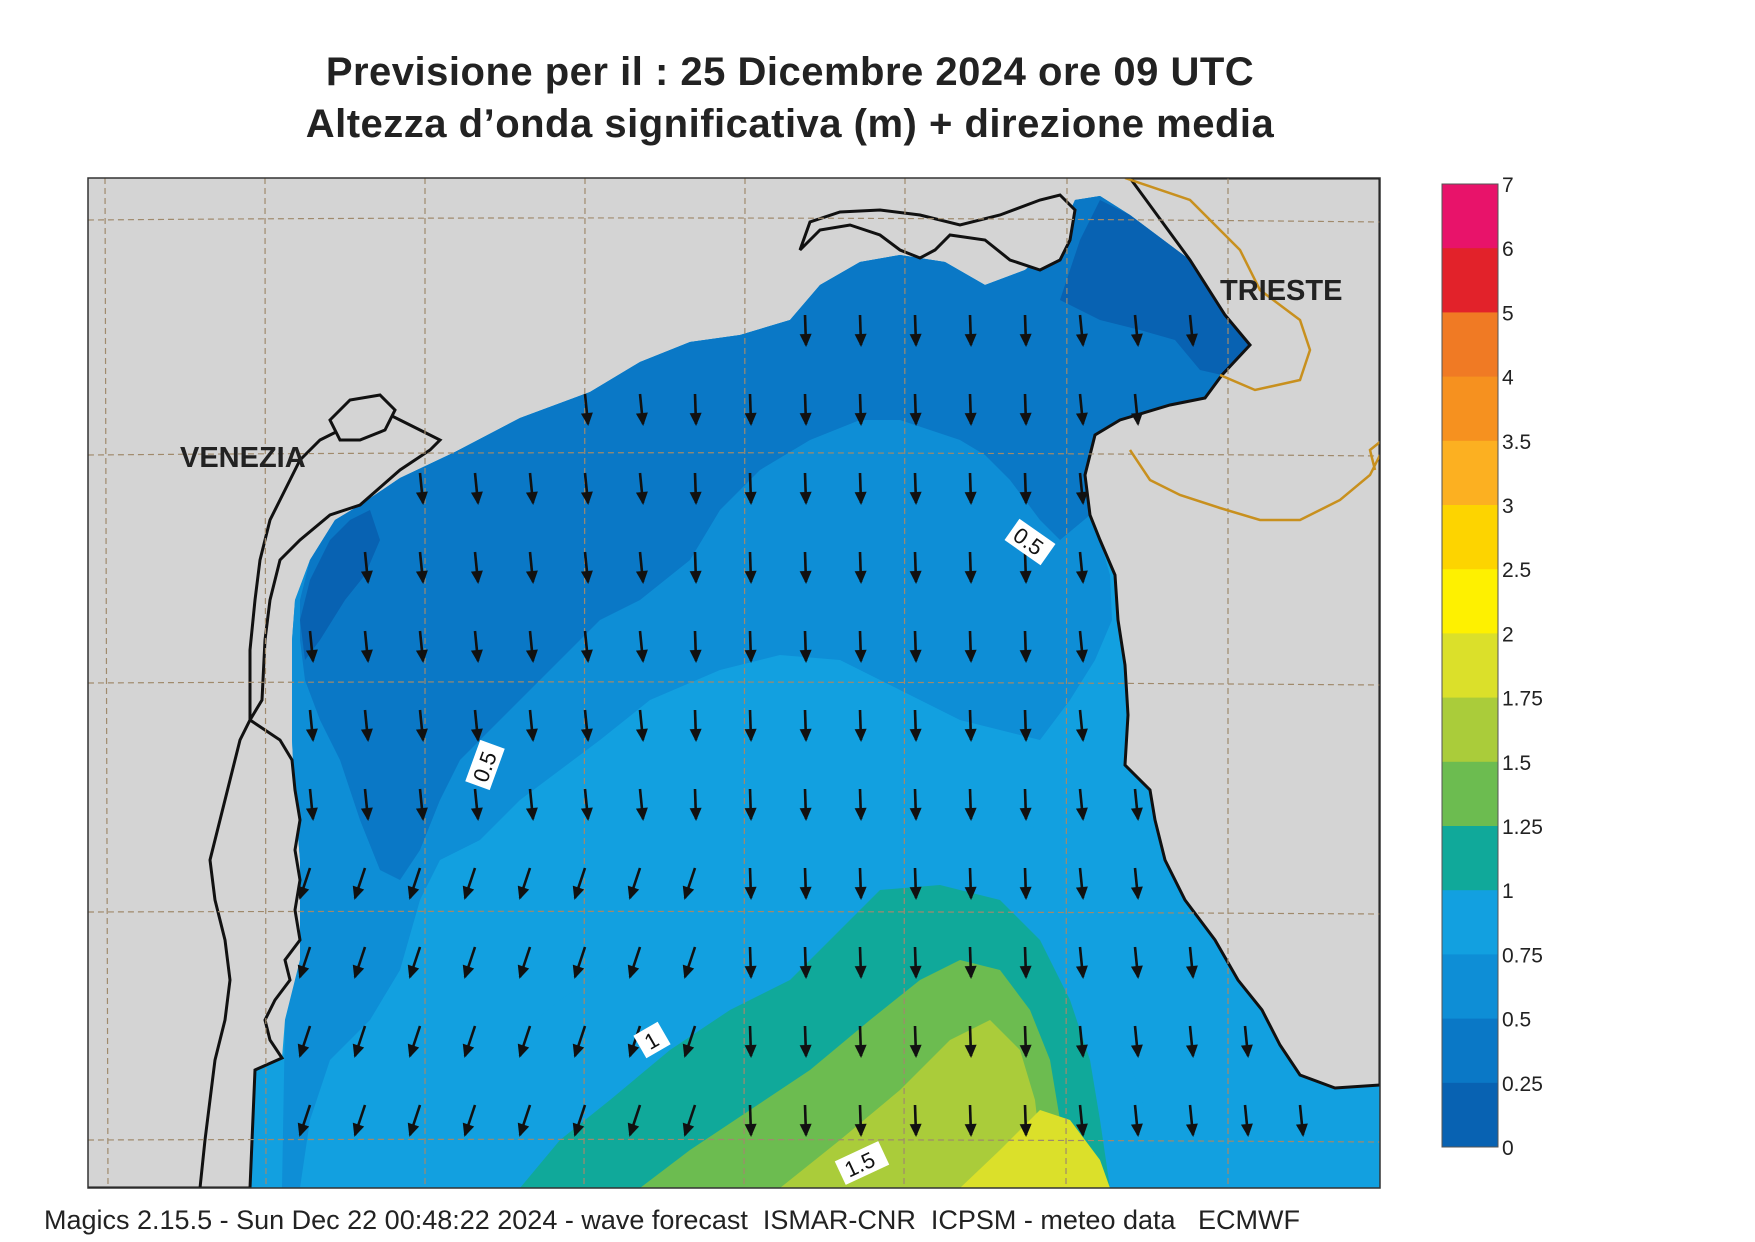  Describe the element at coordinates (1522, 699) in the screenshot. I see `colorbar-tick-label: 1.75` at that location.